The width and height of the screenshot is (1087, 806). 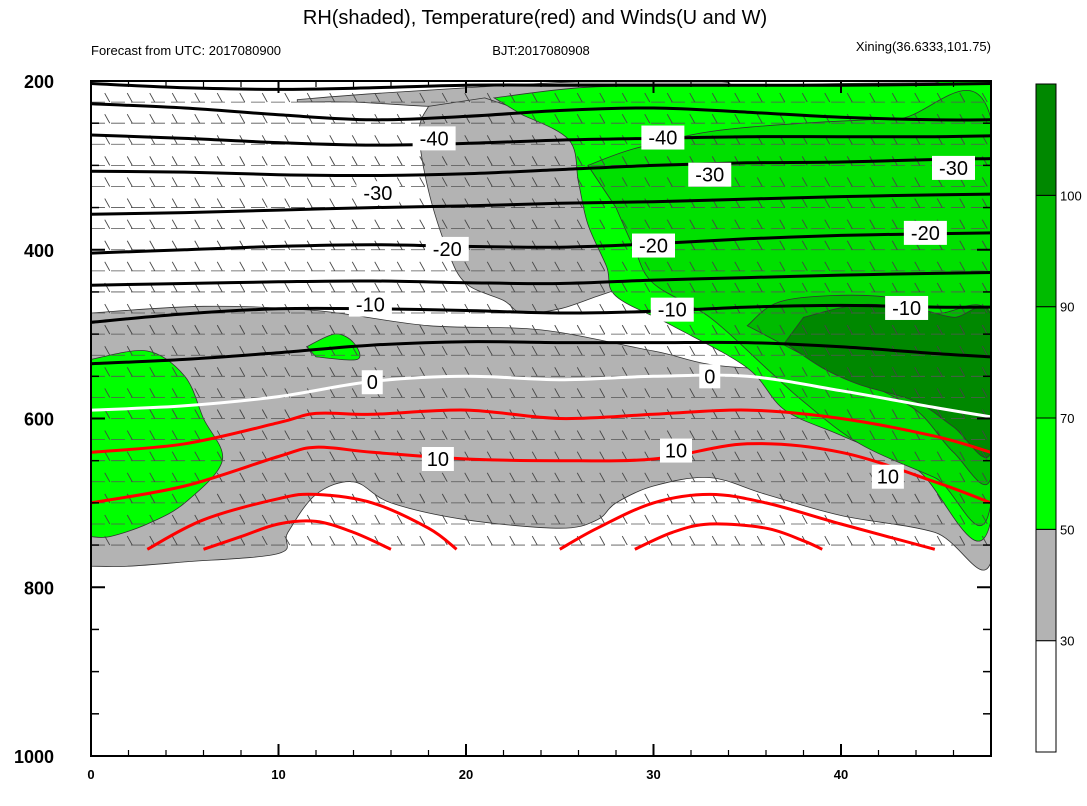 I want to click on contour-label: -10, so click(x=672, y=311).